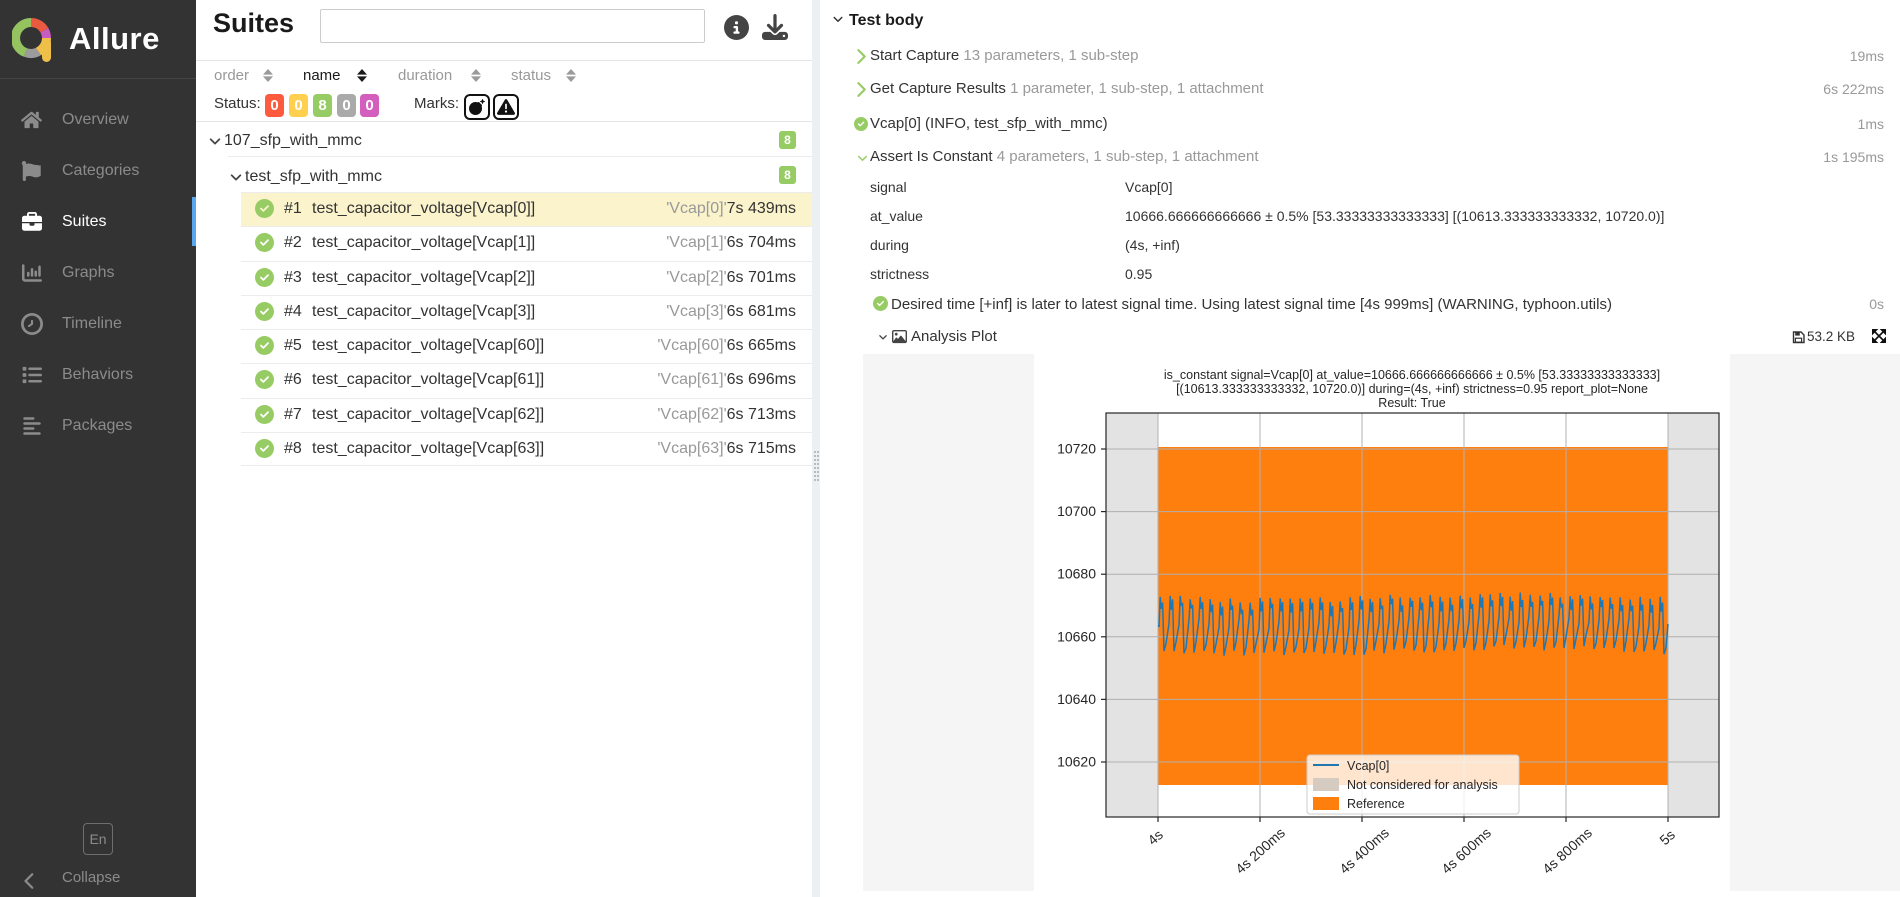 This screenshot has width=1900, height=897. What do you see at coordinates (1567, 850) in the screenshot?
I see `svg-text: 4s 800ms` at bounding box center [1567, 850].